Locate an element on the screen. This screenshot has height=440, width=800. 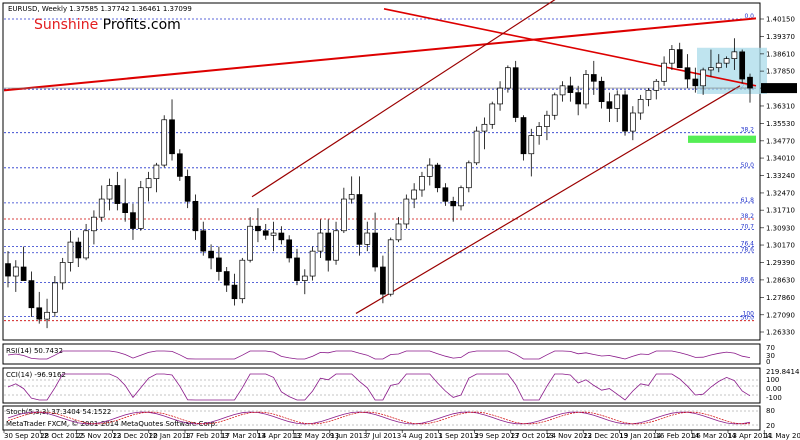
cci-line is located at coordinates (379, 387).